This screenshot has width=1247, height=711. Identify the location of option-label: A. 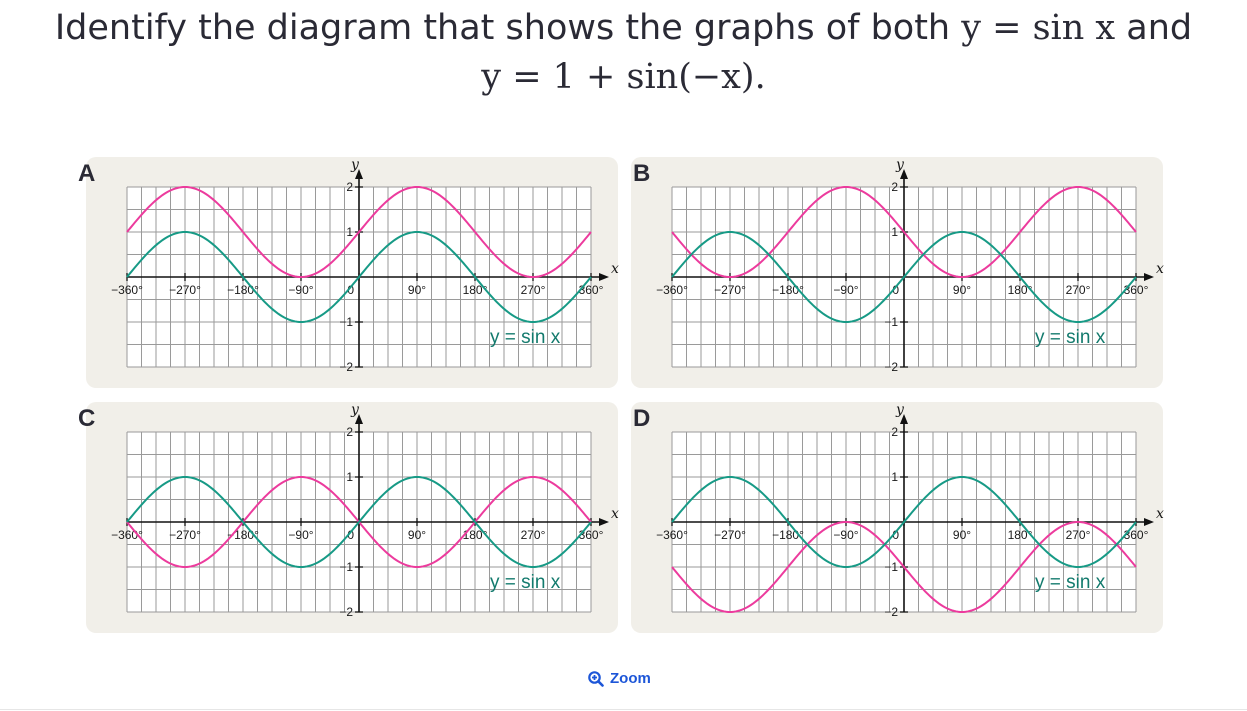
(87, 173).